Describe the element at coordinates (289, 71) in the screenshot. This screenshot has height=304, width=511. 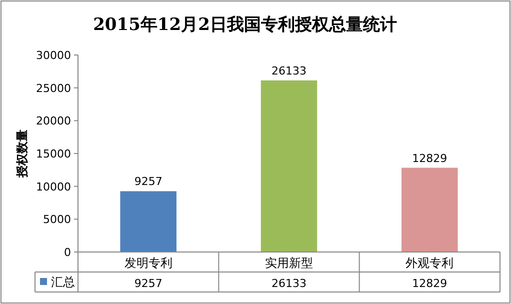
I see `text: 26133` at that location.